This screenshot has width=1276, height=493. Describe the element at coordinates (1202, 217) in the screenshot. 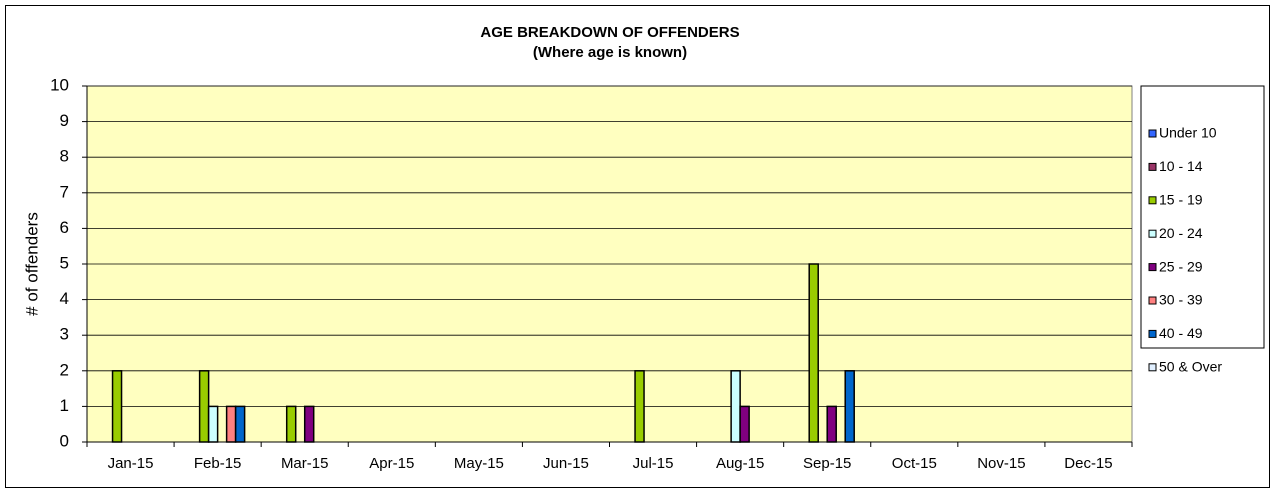

I see `legend-box` at that location.